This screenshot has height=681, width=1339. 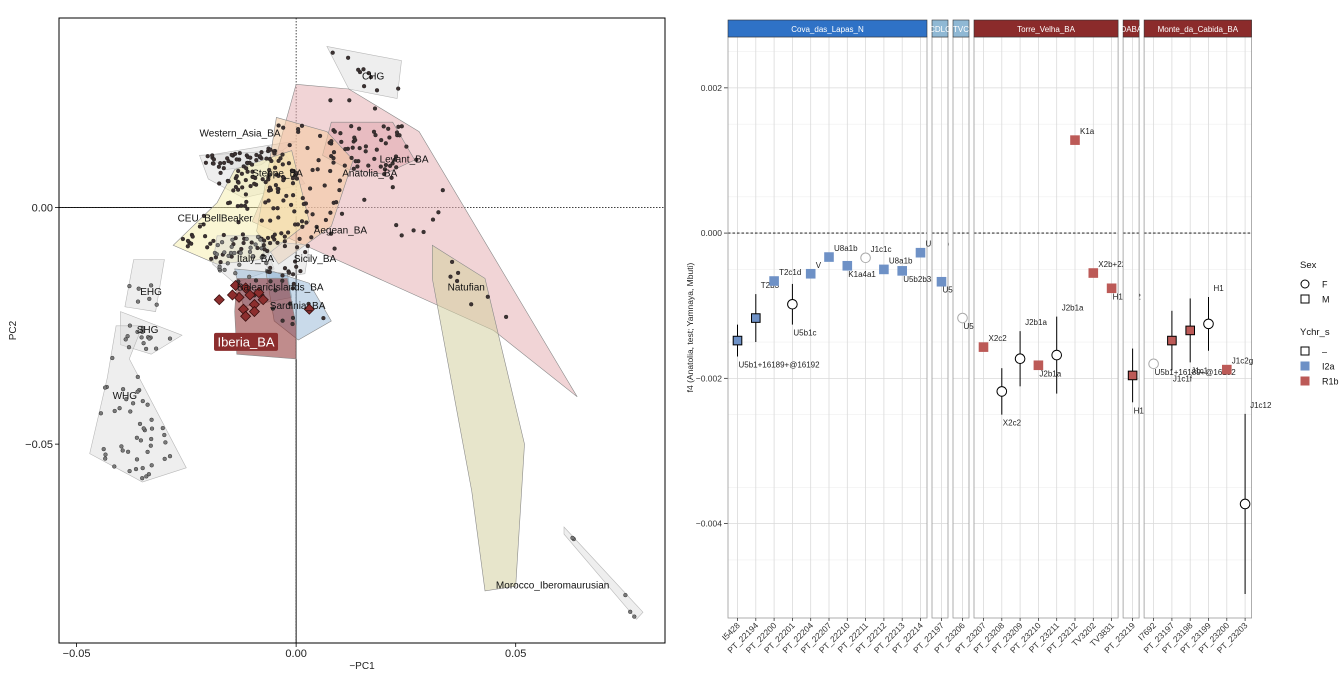 What do you see at coordinates (1261, 405) in the screenshot?
I see `f4-haplogroup-label: J1c12` at bounding box center [1261, 405].